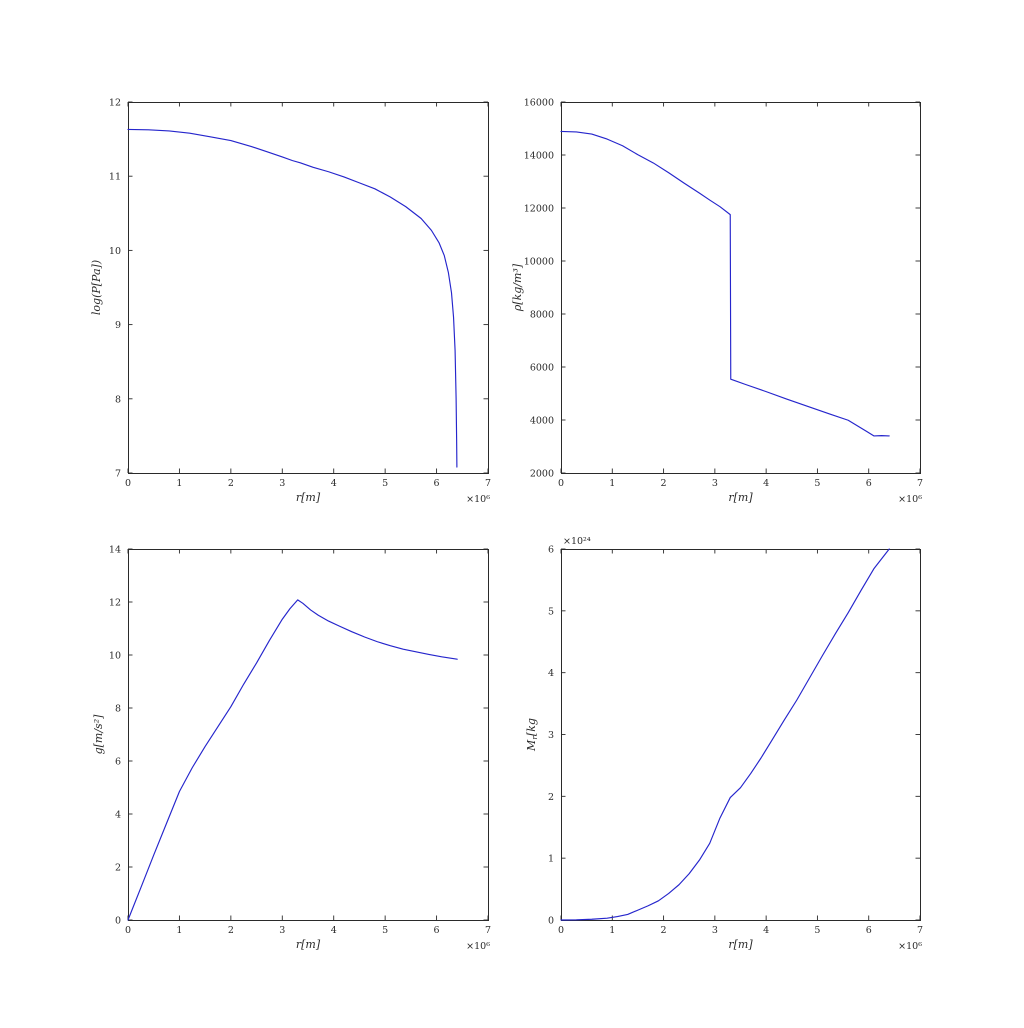  What do you see at coordinates (118, 474) in the screenshot?
I see `y-tick-label: 7` at bounding box center [118, 474].